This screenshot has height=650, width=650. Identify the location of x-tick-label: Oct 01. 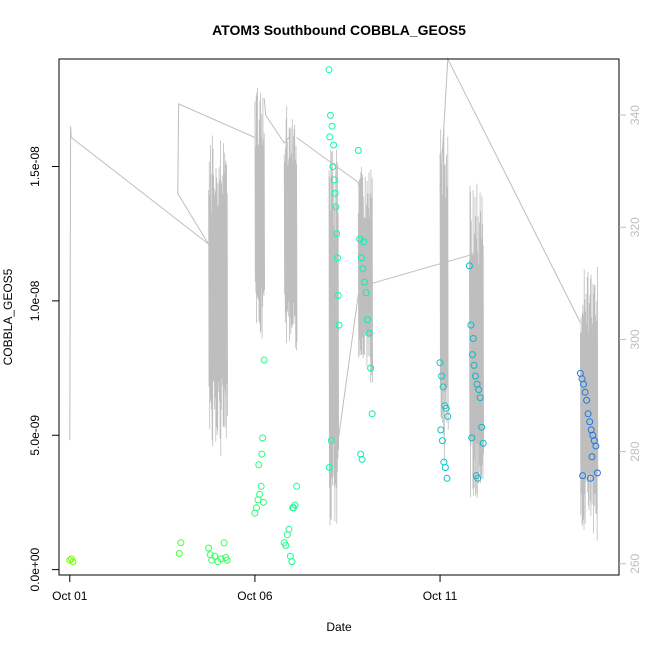
(70, 596).